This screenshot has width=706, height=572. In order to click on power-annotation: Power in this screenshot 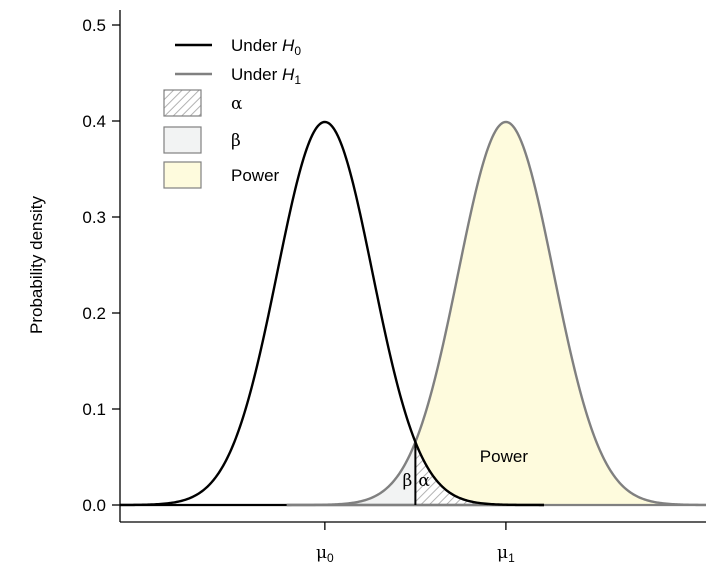, I will do `click(504, 456)`.